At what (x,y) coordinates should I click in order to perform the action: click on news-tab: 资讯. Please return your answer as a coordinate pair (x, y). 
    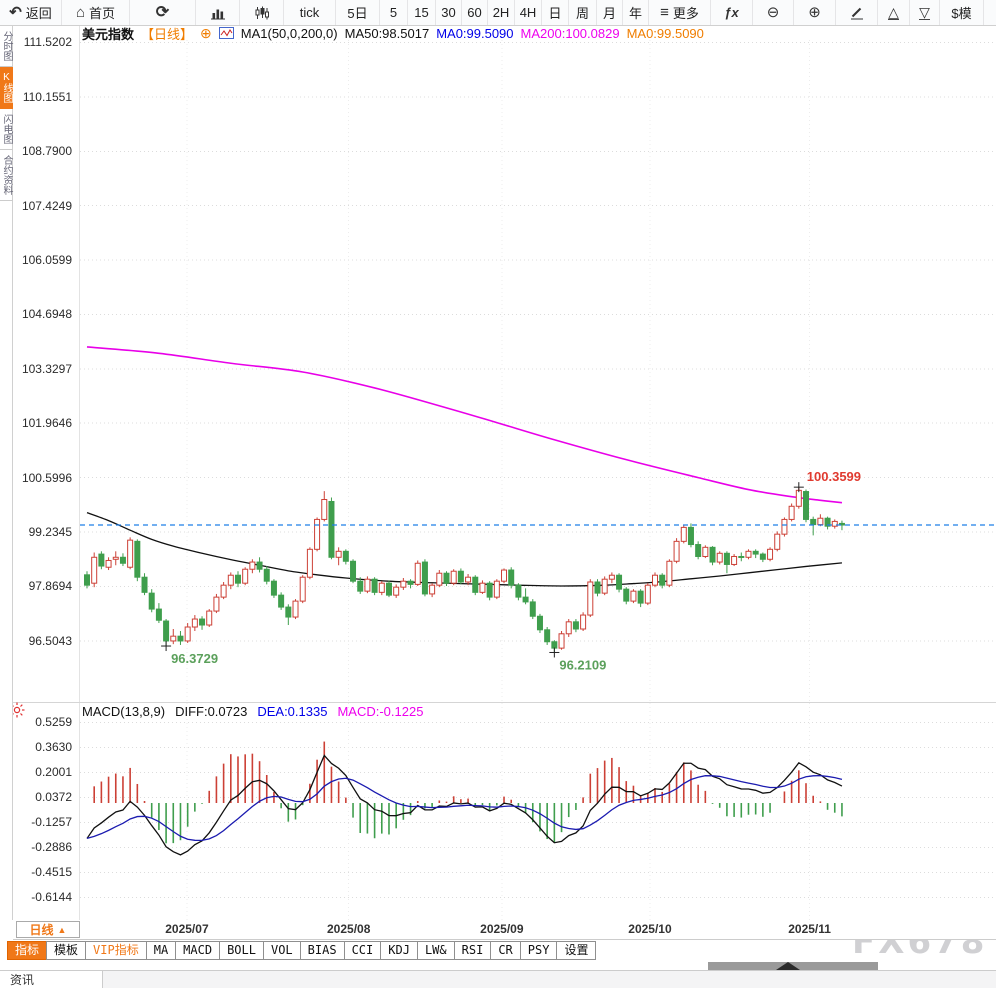
    Looking at the image, I should click on (51, 979).